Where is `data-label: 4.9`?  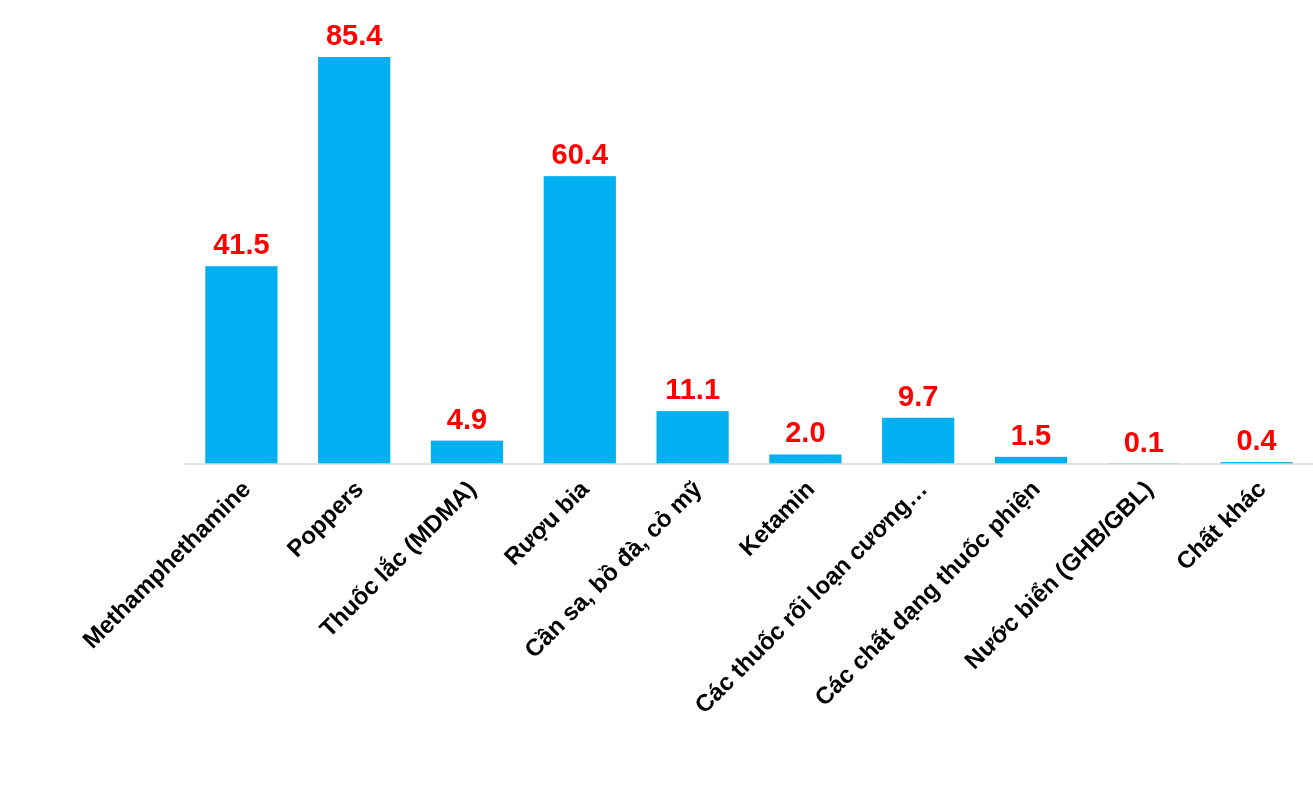 data-label: 4.9 is located at coordinates (467, 418).